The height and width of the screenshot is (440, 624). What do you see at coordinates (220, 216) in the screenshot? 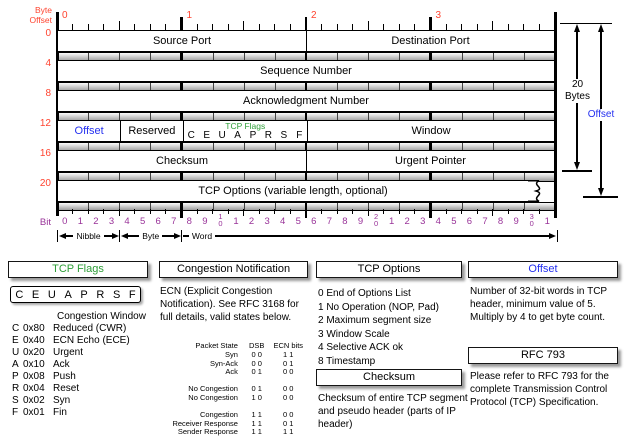
I see `bit-number-digit: 1` at bounding box center [220, 216].